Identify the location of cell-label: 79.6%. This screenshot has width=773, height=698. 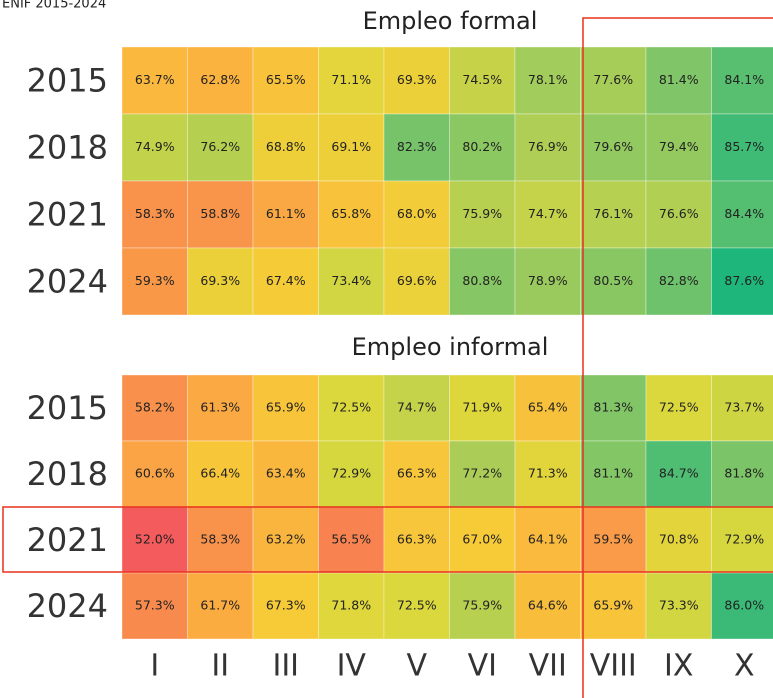
(613, 146).